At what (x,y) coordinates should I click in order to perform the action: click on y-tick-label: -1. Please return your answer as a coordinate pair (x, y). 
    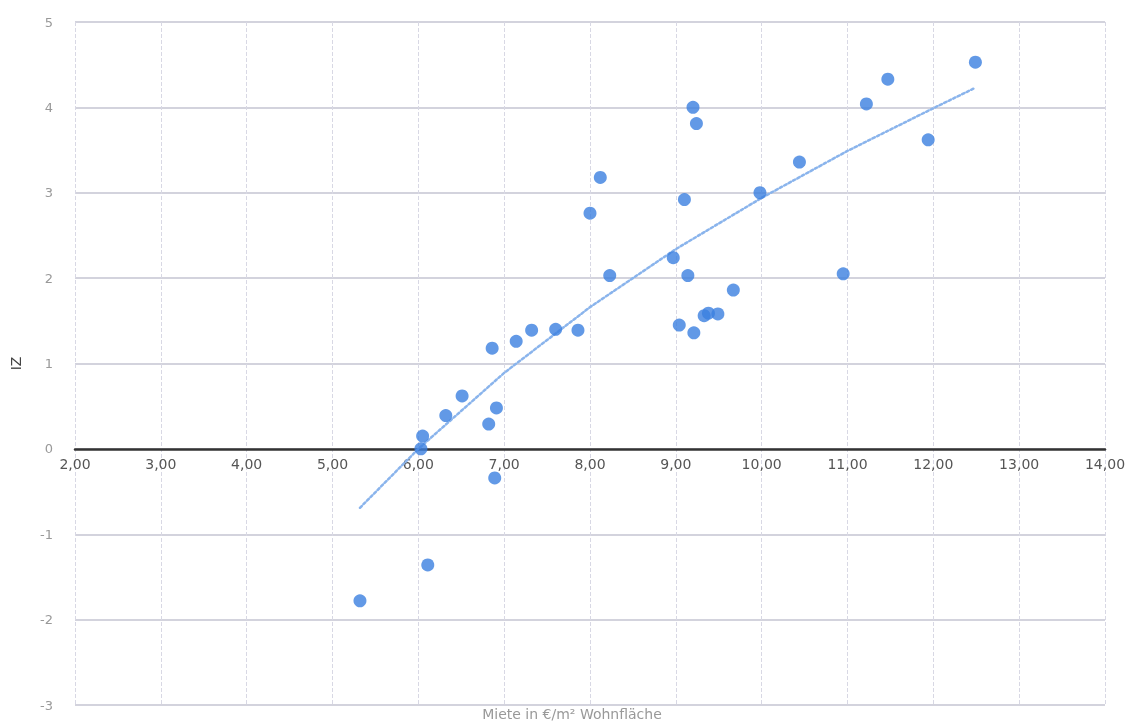
    Looking at the image, I should click on (46, 534).